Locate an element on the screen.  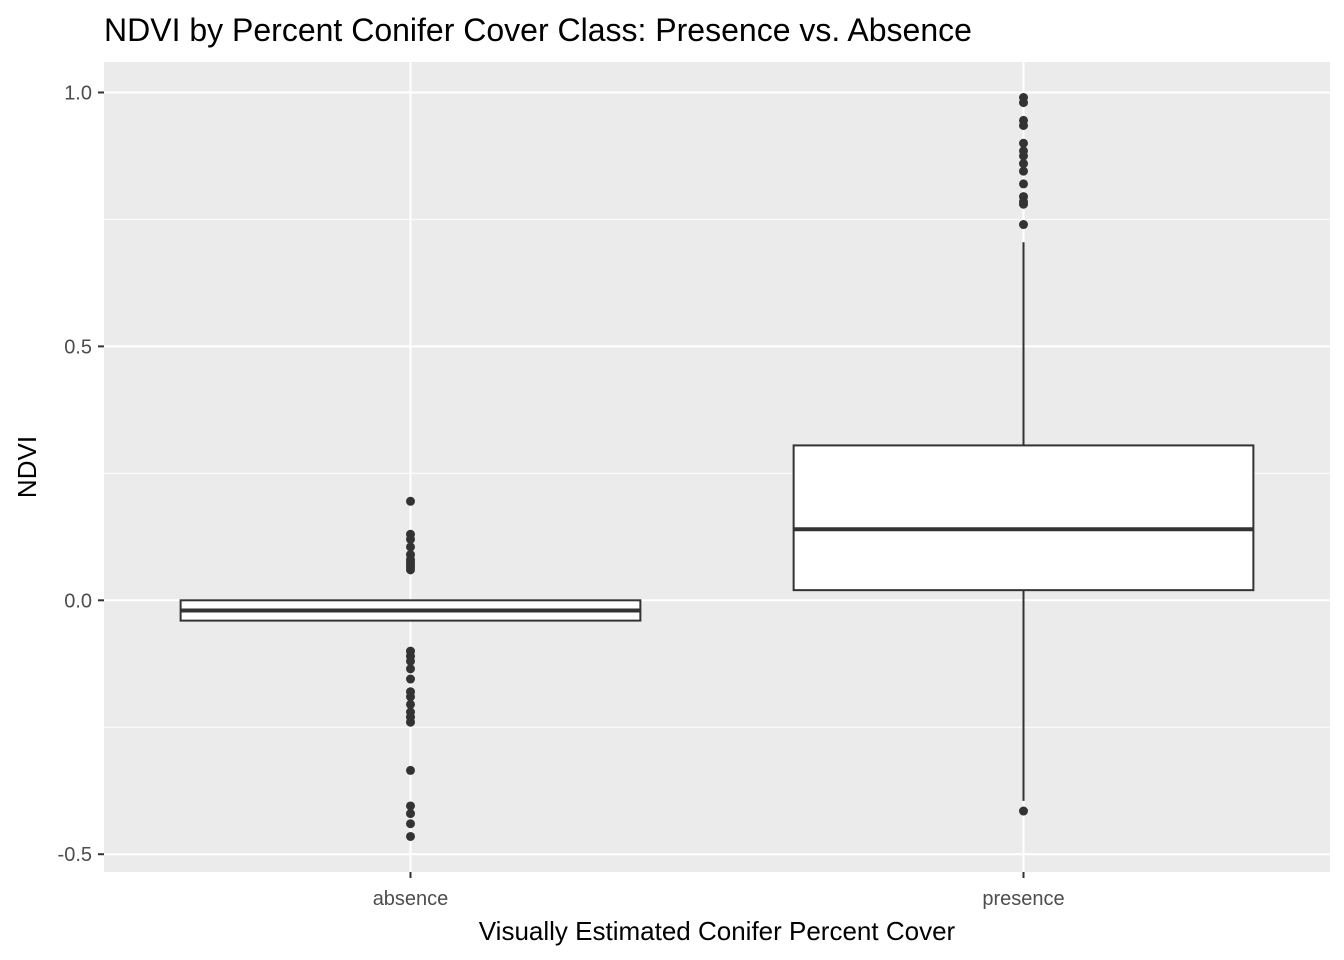
y-tick-label: 0.0 is located at coordinates (78, 601).